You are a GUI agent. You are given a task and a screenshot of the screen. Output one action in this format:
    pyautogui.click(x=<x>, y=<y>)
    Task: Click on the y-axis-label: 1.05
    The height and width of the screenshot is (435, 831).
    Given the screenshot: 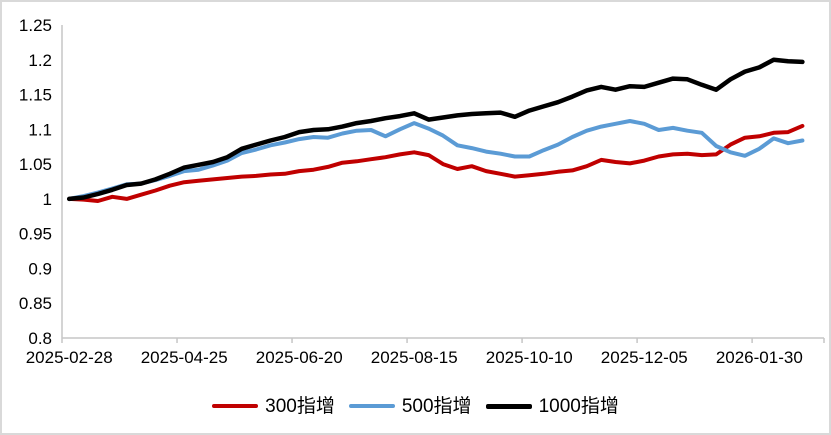 What is the action you would take?
    pyautogui.click(x=35, y=164)
    